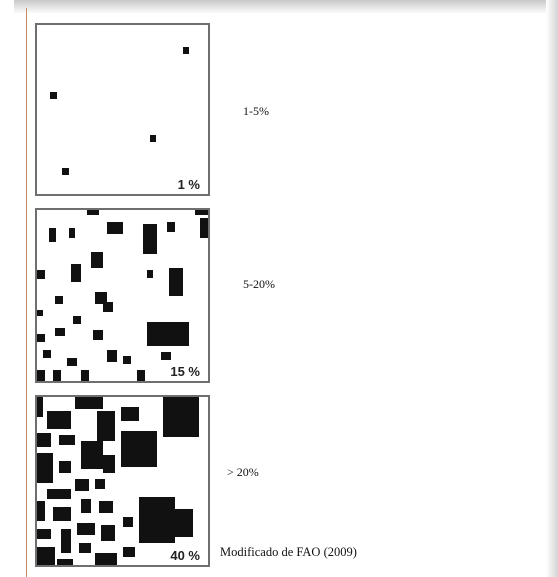 This screenshot has height=577, width=558. I want to click on frame-left-border, so click(26, 292).